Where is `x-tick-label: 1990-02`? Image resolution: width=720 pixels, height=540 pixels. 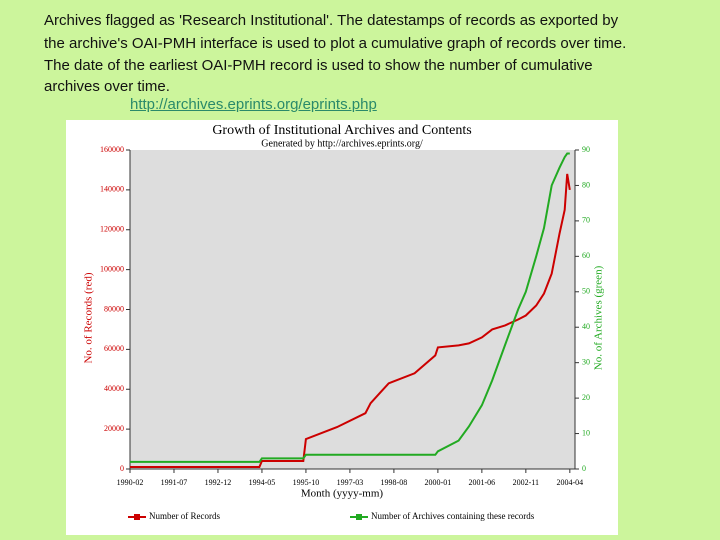
x-tick-label: 1990-02 is located at coordinates (130, 482).